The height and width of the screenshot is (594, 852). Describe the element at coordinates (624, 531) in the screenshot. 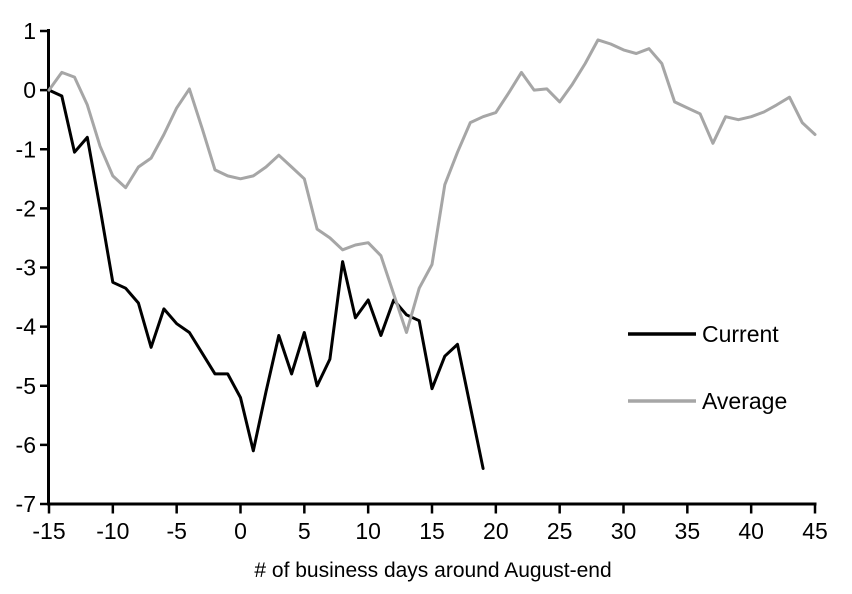

I see `x-tick-label: 30` at that location.